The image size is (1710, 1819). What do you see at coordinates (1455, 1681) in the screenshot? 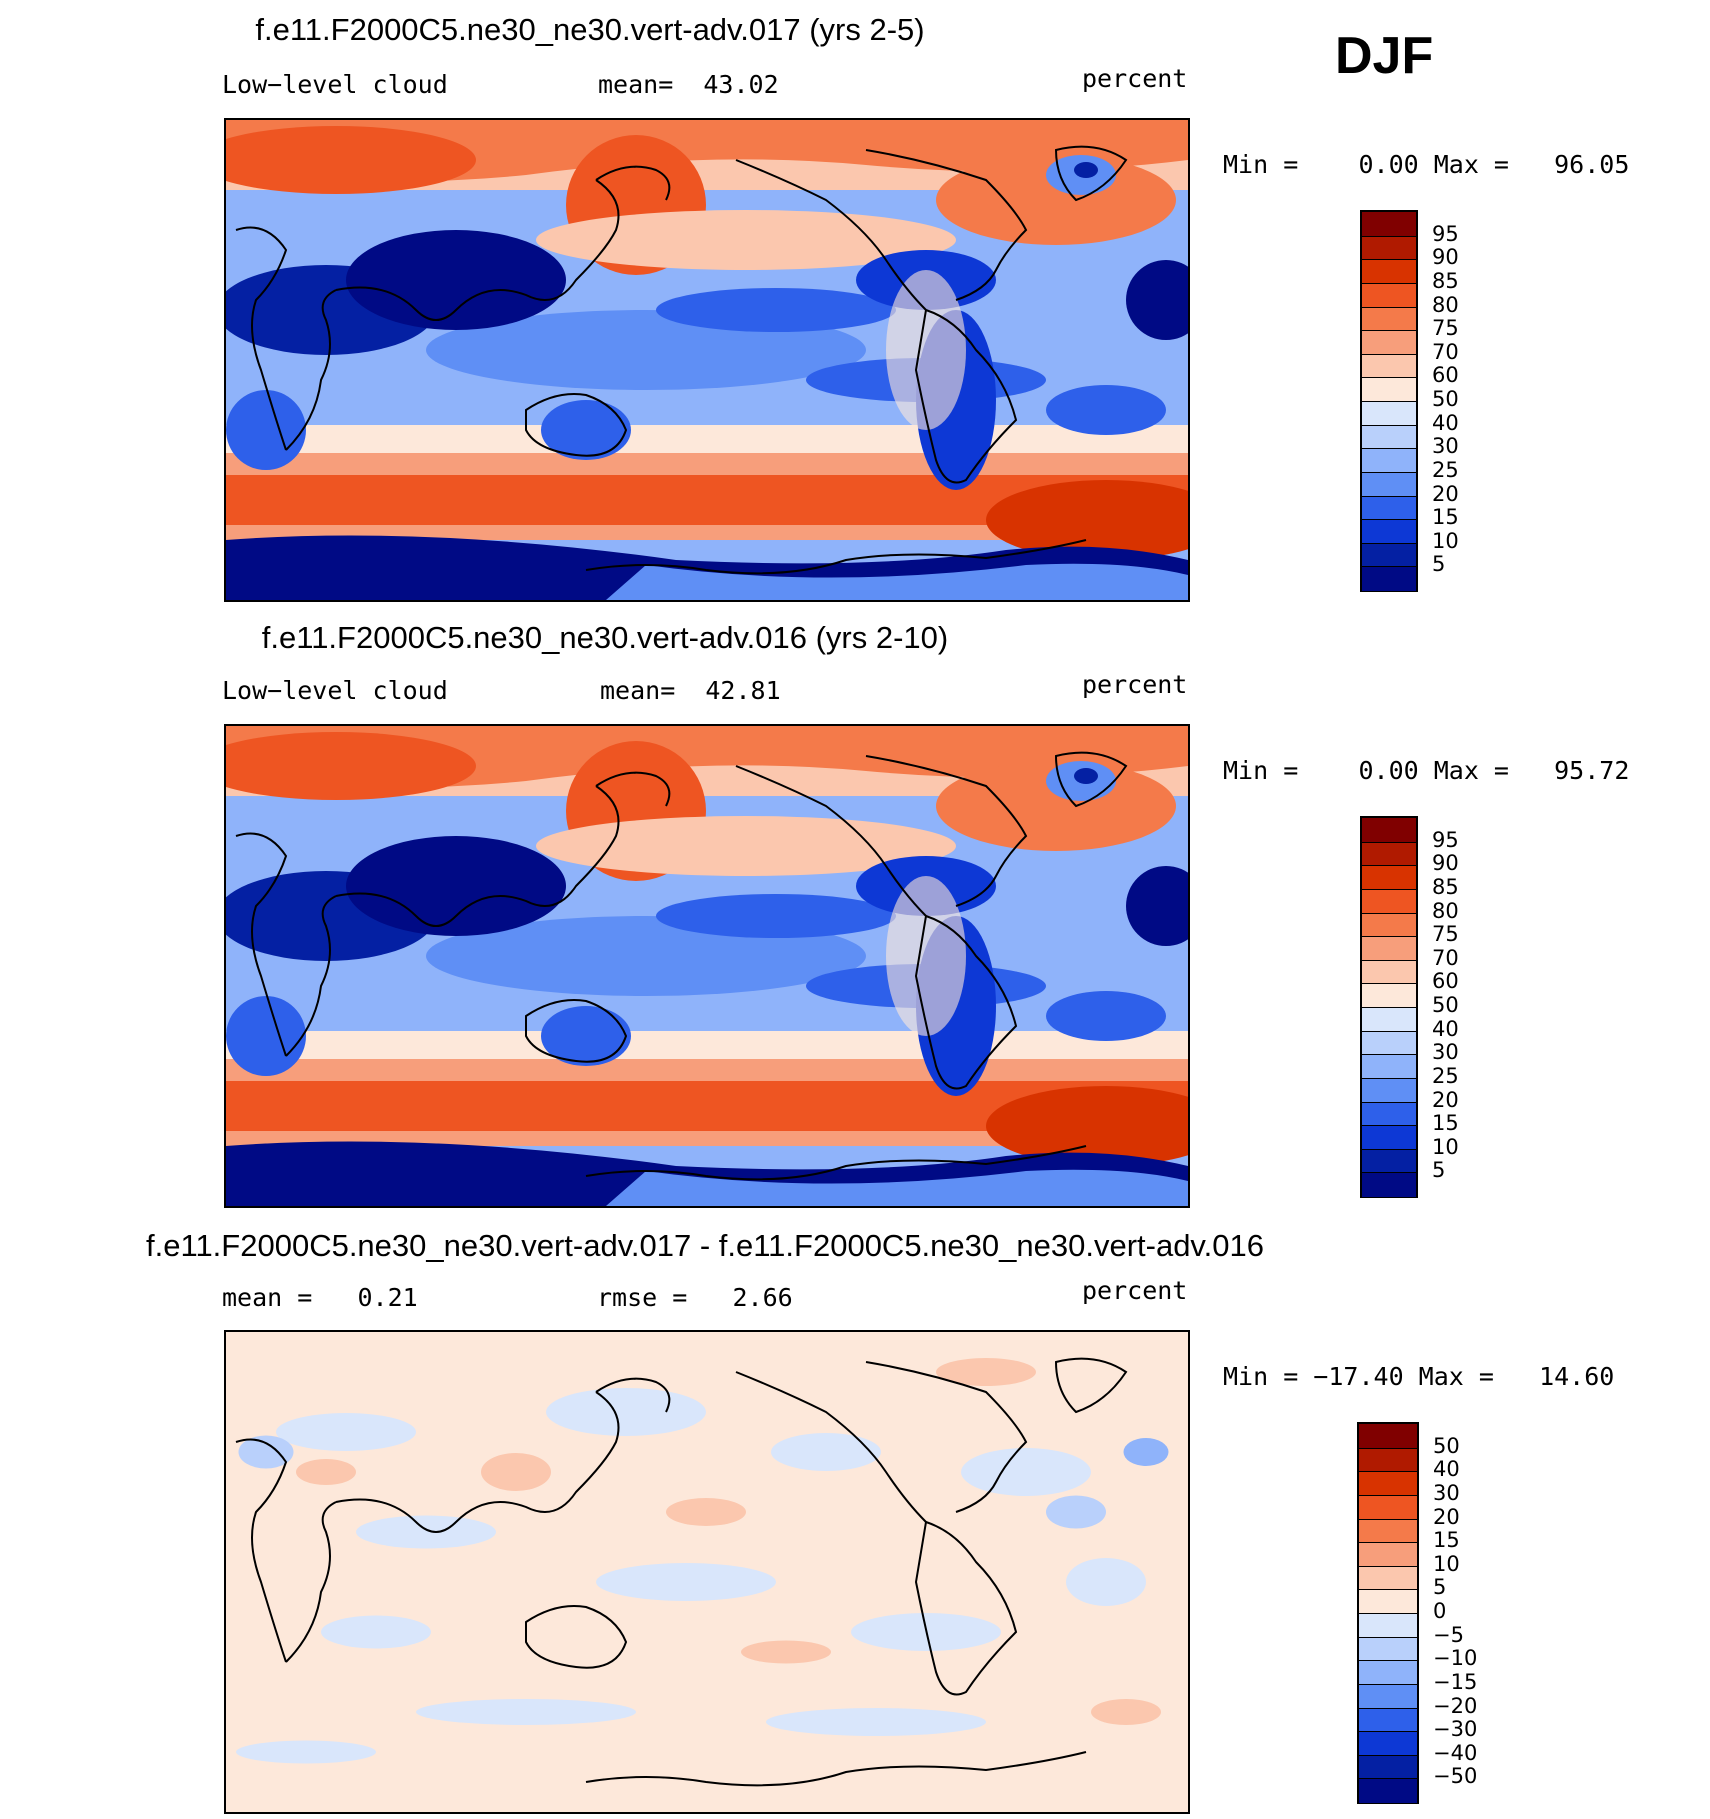
I see `colorbar-tick-label: −15` at bounding box center [1455, 1681].